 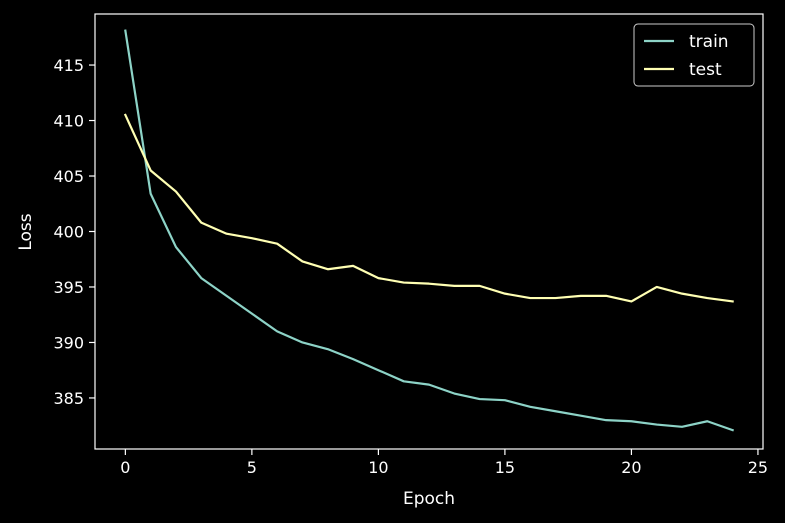 I want to click on x-tick-label: 15, so click(x=505, y=467).